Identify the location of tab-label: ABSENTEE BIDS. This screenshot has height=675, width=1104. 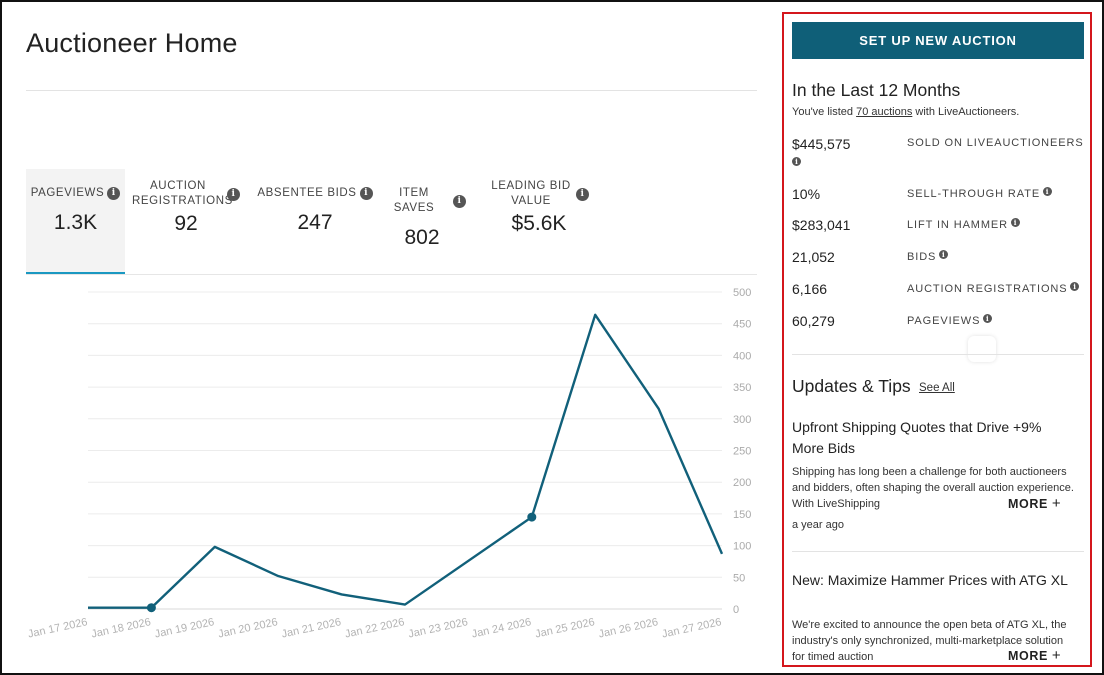
(307, 193).